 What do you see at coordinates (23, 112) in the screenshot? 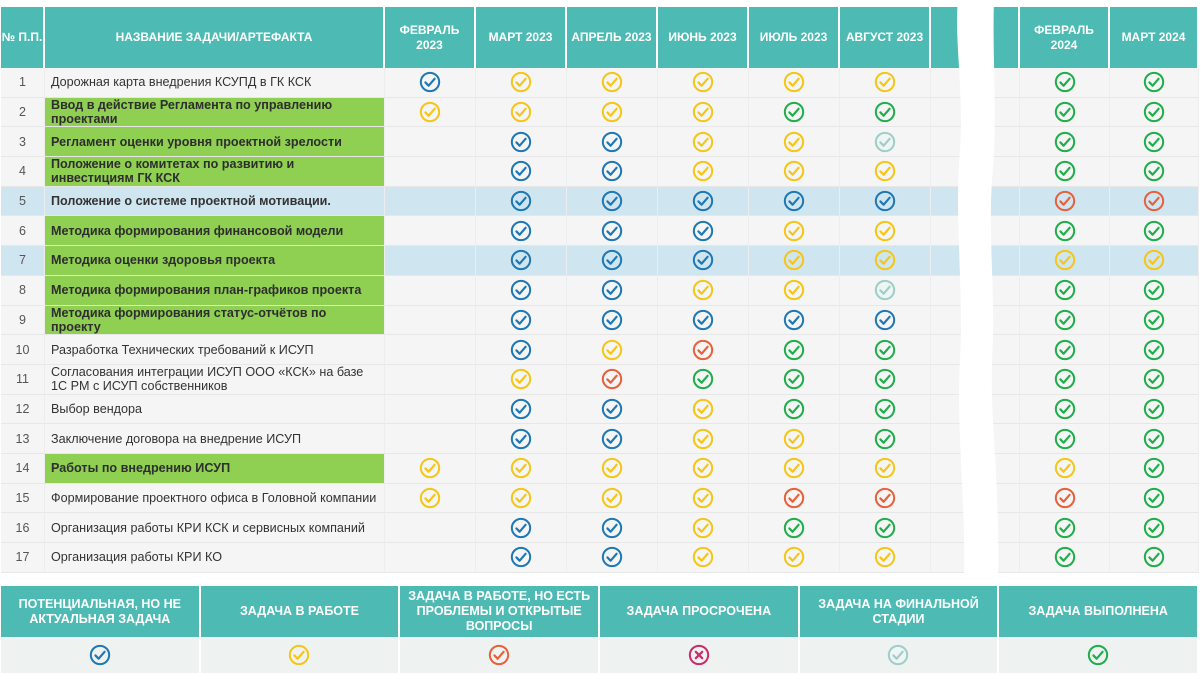
I see `row-number: 2` at bounding box center [23, 112].